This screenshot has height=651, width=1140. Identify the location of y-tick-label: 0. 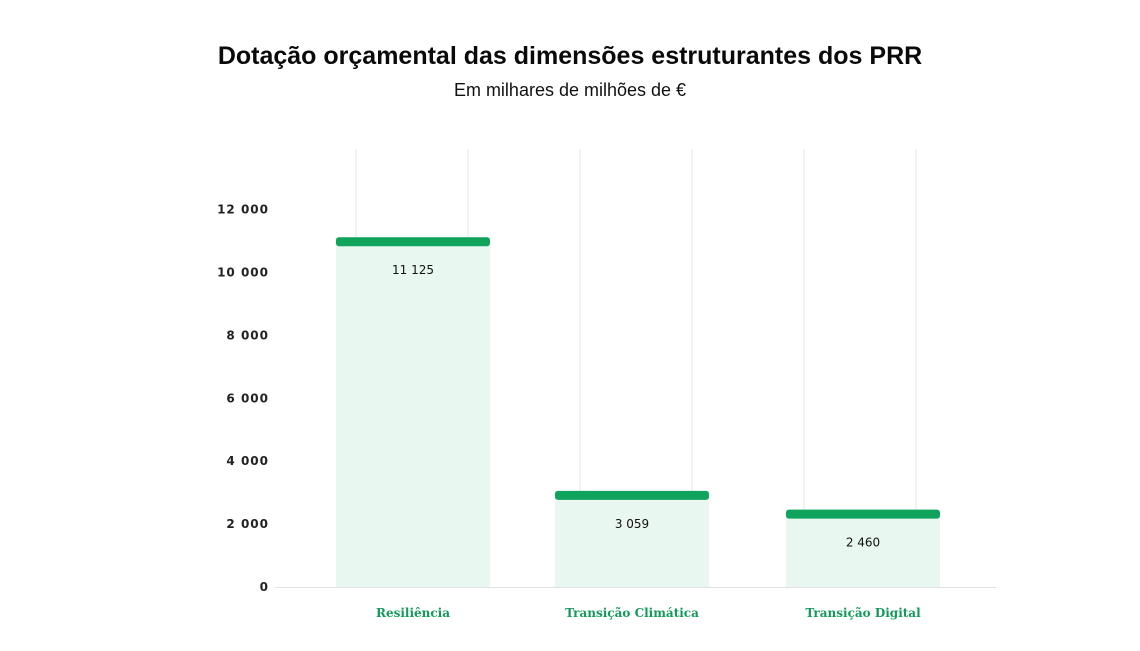
(264, 587).